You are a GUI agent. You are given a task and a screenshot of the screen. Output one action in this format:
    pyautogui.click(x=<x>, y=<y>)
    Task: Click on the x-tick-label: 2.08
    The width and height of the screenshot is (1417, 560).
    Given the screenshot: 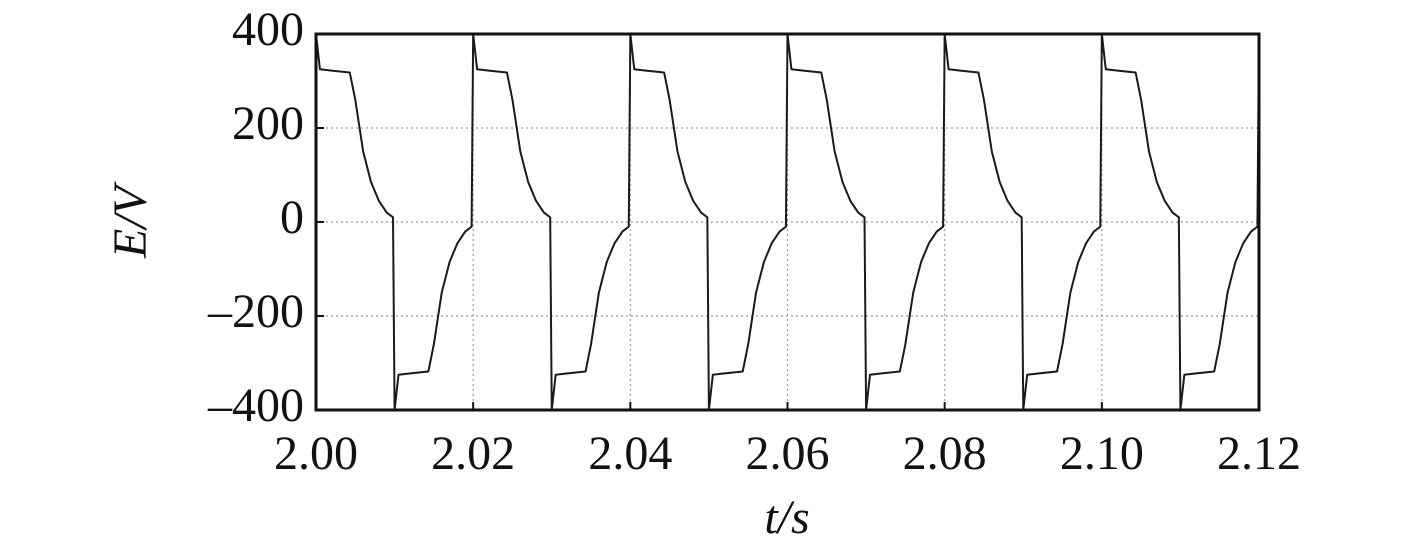 What is the action you would take?
    pyautogui.click(x=945, y=453)
    